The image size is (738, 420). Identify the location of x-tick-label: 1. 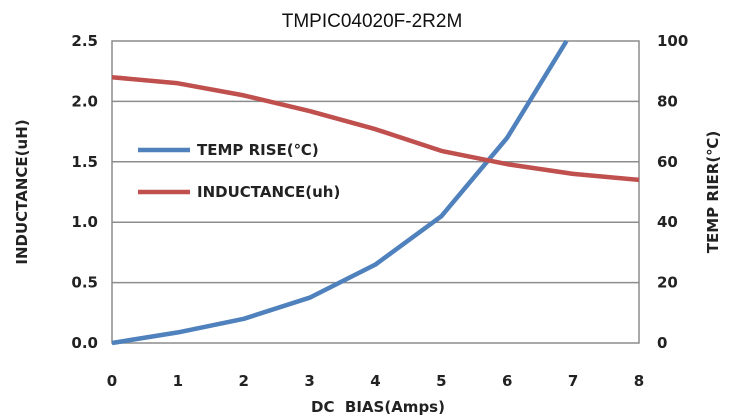
(178, 381).